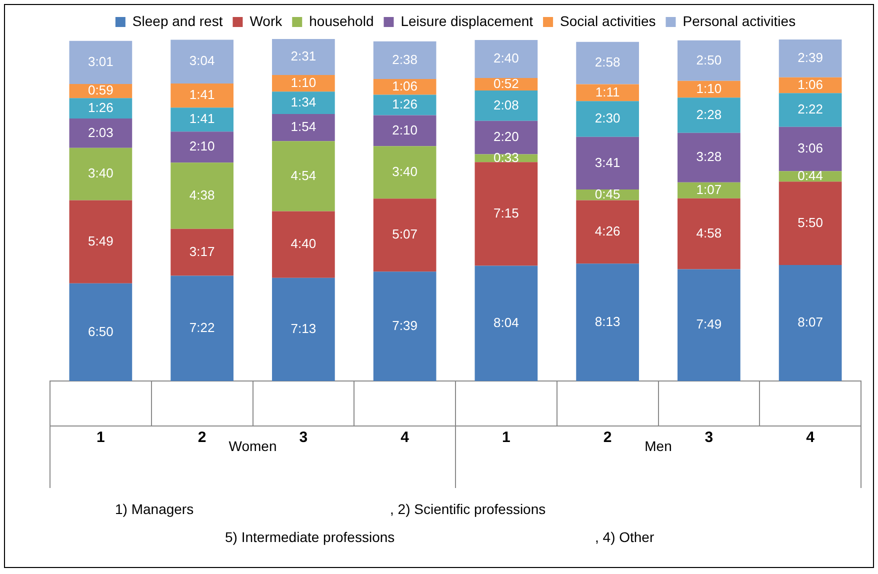  I want to click on data-label: 3:40, so click(101, 173).